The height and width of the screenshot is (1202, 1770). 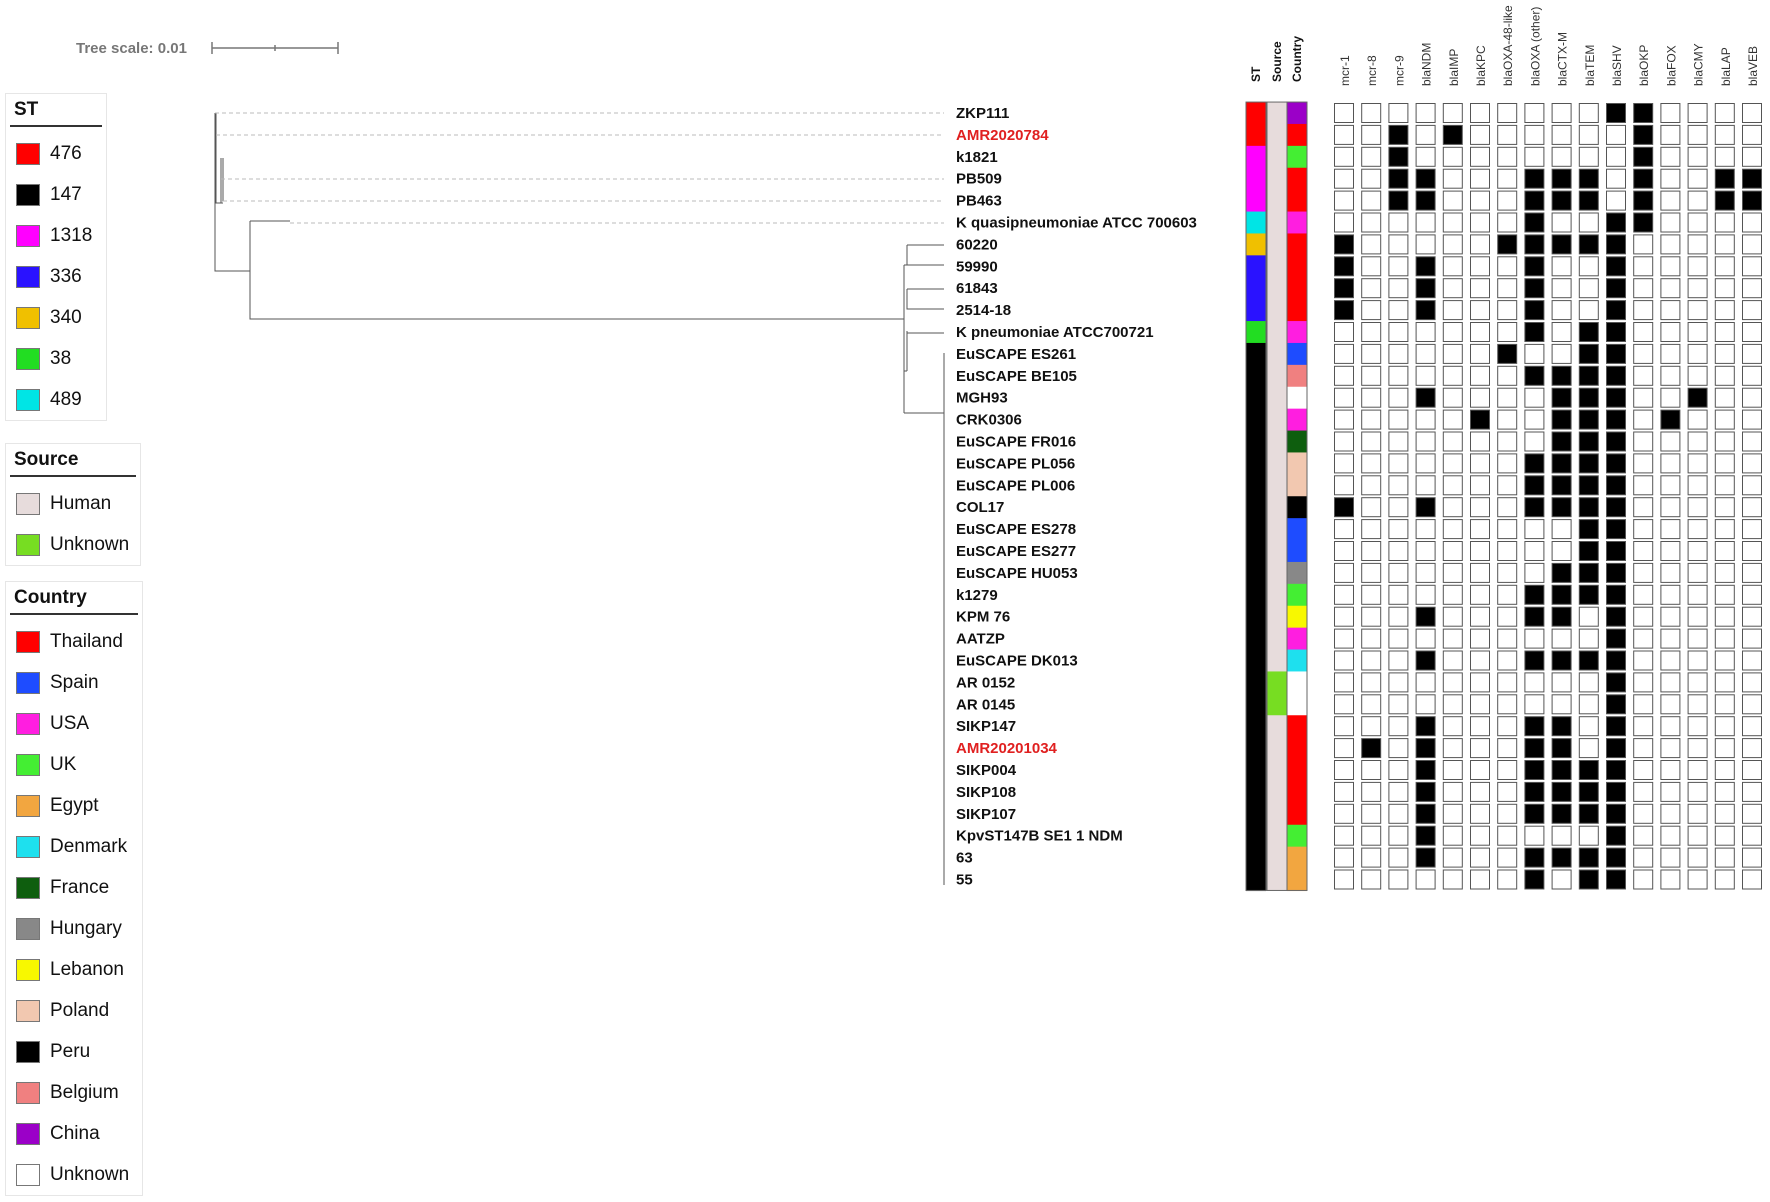 What do you see at coordinates (1016, 529) in the screenshot?
I see `tip-label: EuSCAPE ES278` at bounding box center [1016, 529].